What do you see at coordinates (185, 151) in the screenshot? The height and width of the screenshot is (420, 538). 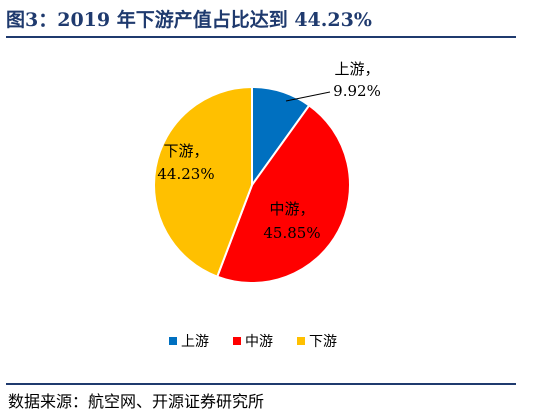 I see `slice-label-name: 下游，` at bounding box center [185, 151].